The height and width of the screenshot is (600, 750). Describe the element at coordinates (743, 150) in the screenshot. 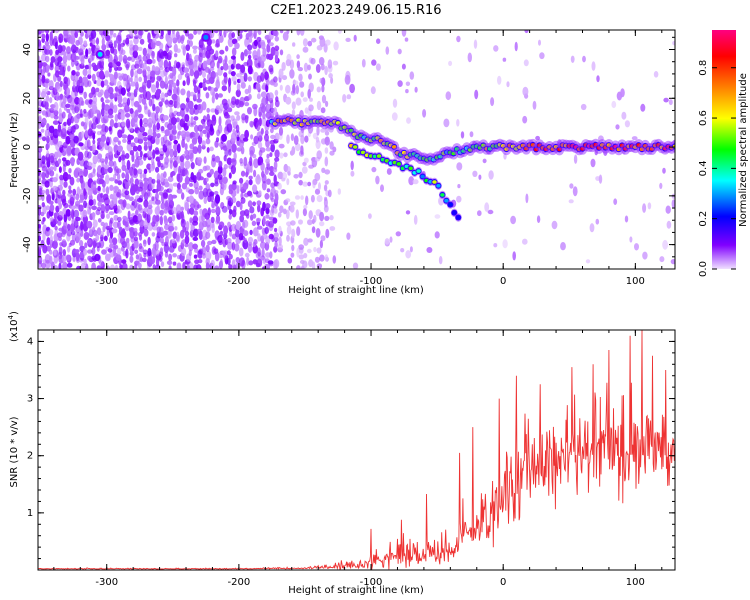

I see `colorbar-label: Normalized spectral amplitude` at that location.